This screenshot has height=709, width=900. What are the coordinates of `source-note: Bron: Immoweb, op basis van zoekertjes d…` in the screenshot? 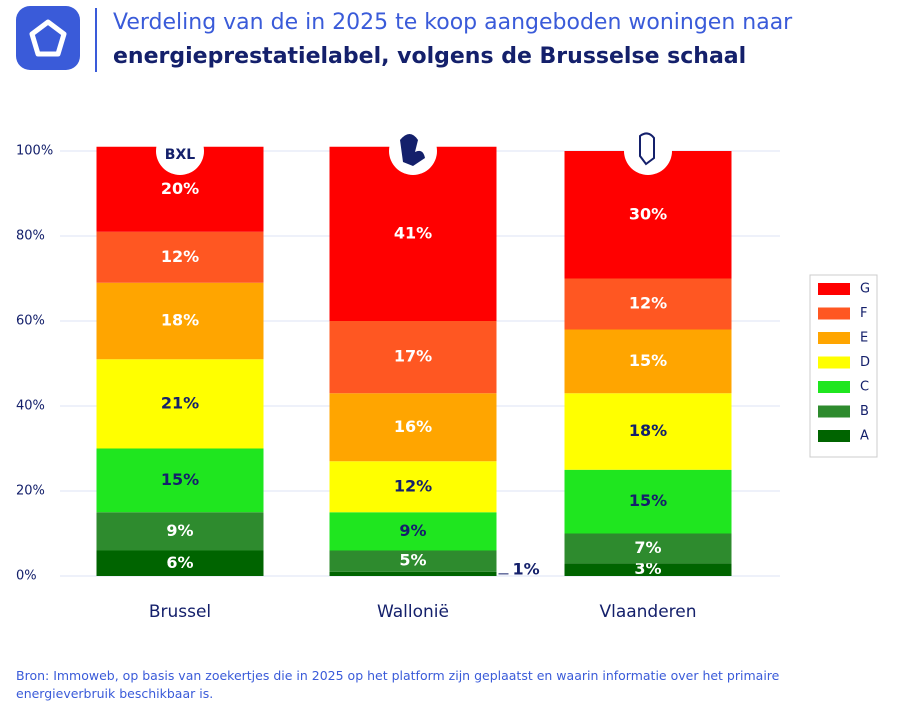 It's located at (398, 684).